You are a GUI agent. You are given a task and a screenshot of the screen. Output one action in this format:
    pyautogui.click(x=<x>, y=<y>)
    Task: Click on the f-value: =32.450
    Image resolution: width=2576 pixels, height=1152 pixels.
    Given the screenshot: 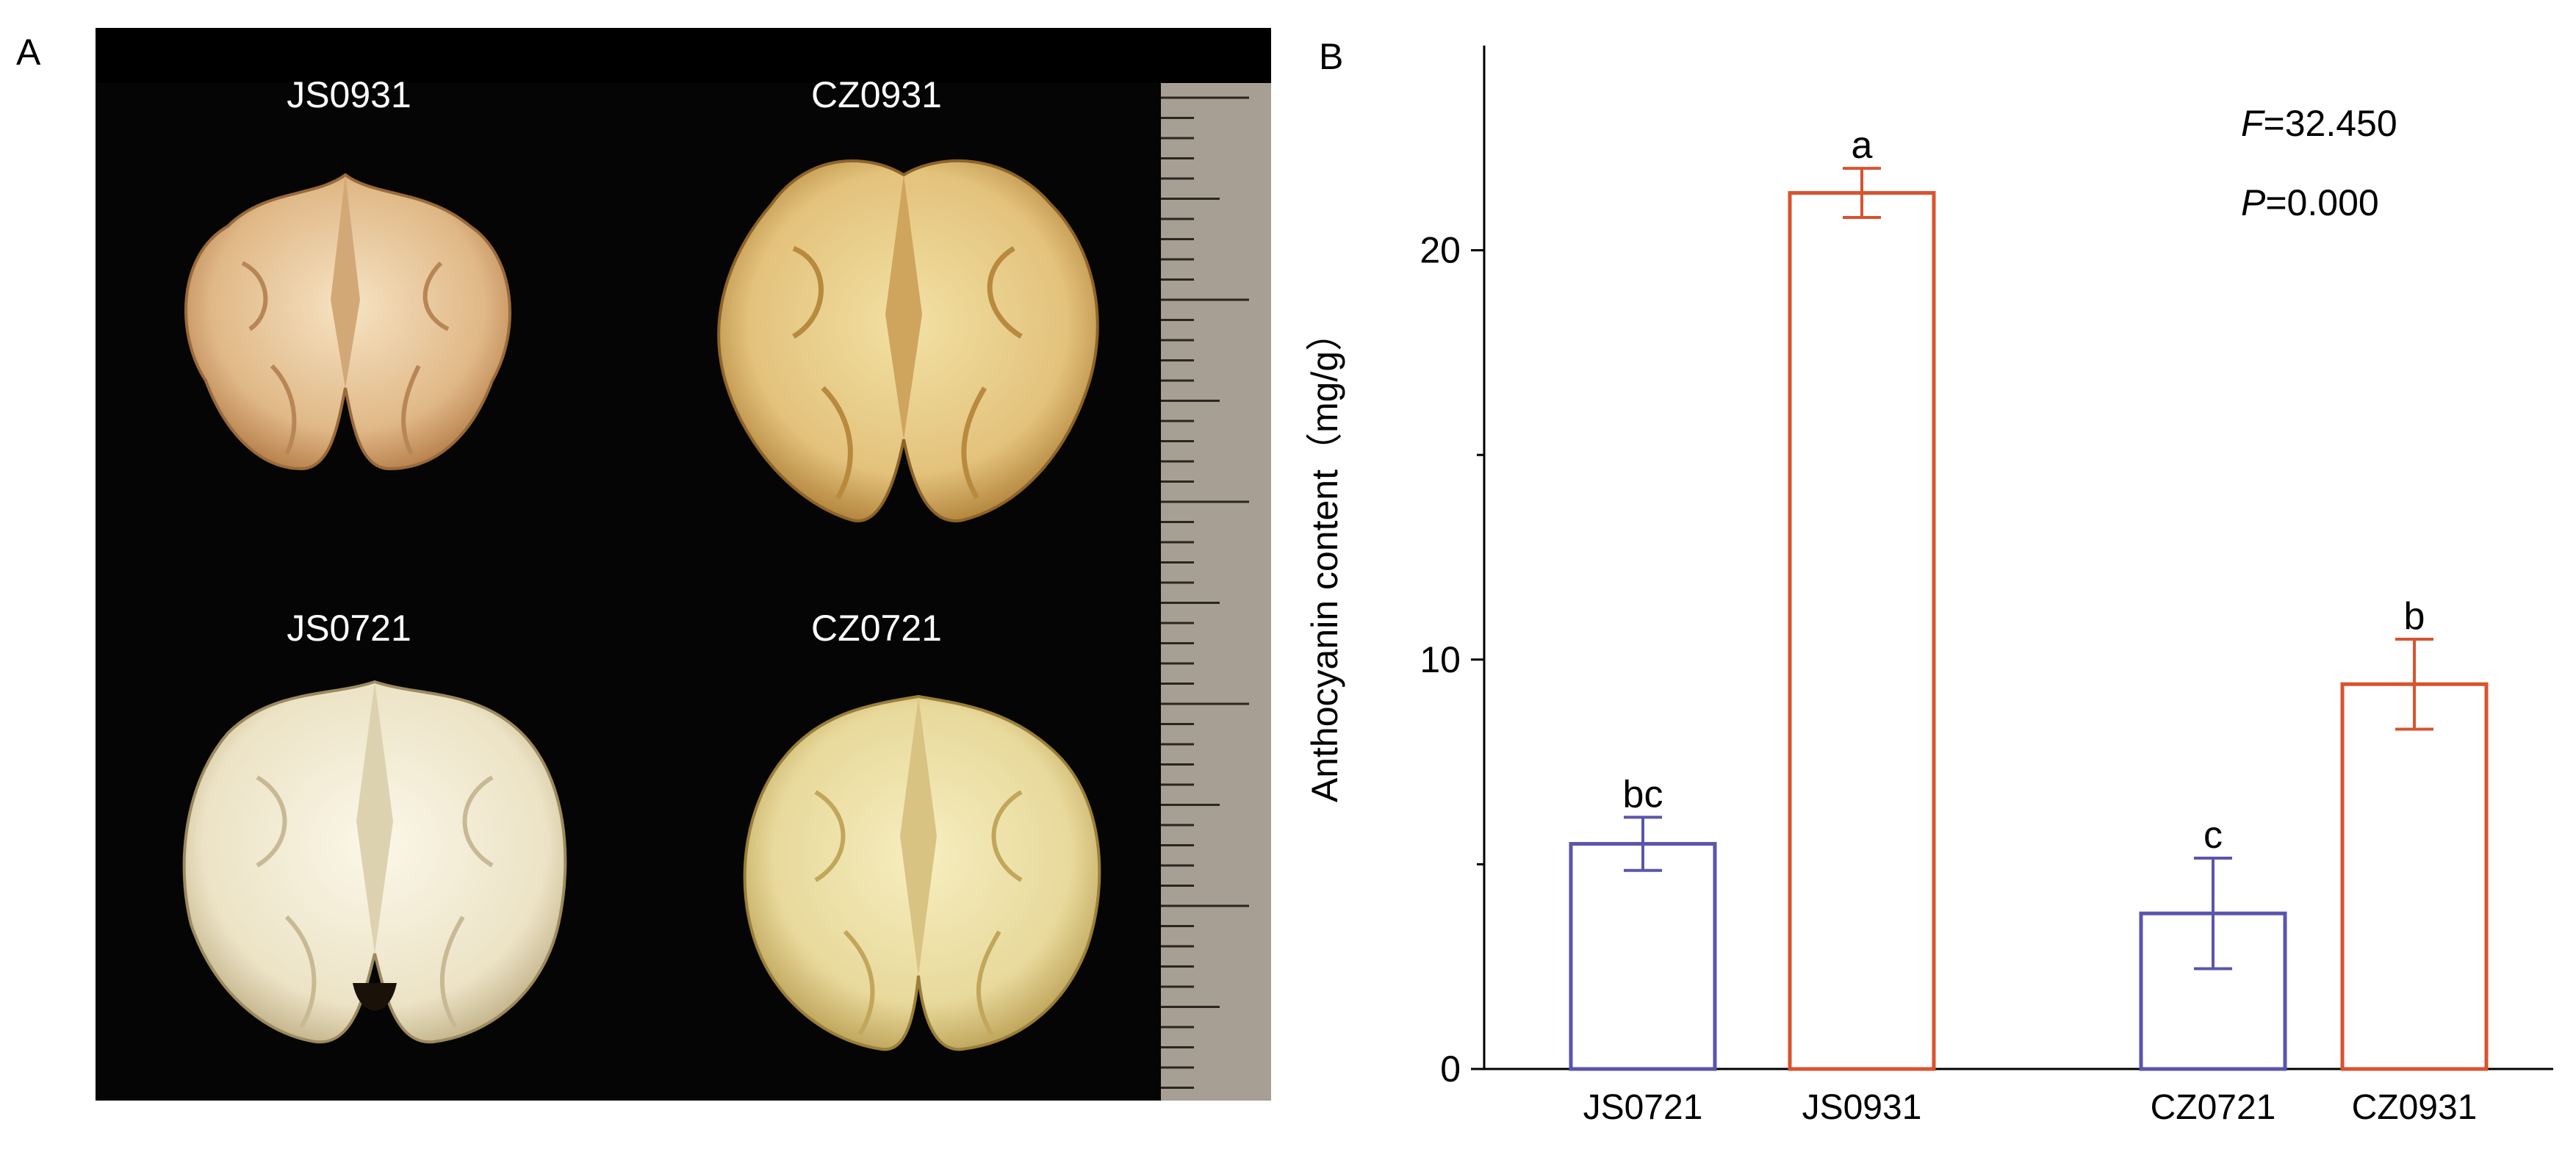 What is the action you would take?
    pyautogui.click(x=2330, y=124)
    